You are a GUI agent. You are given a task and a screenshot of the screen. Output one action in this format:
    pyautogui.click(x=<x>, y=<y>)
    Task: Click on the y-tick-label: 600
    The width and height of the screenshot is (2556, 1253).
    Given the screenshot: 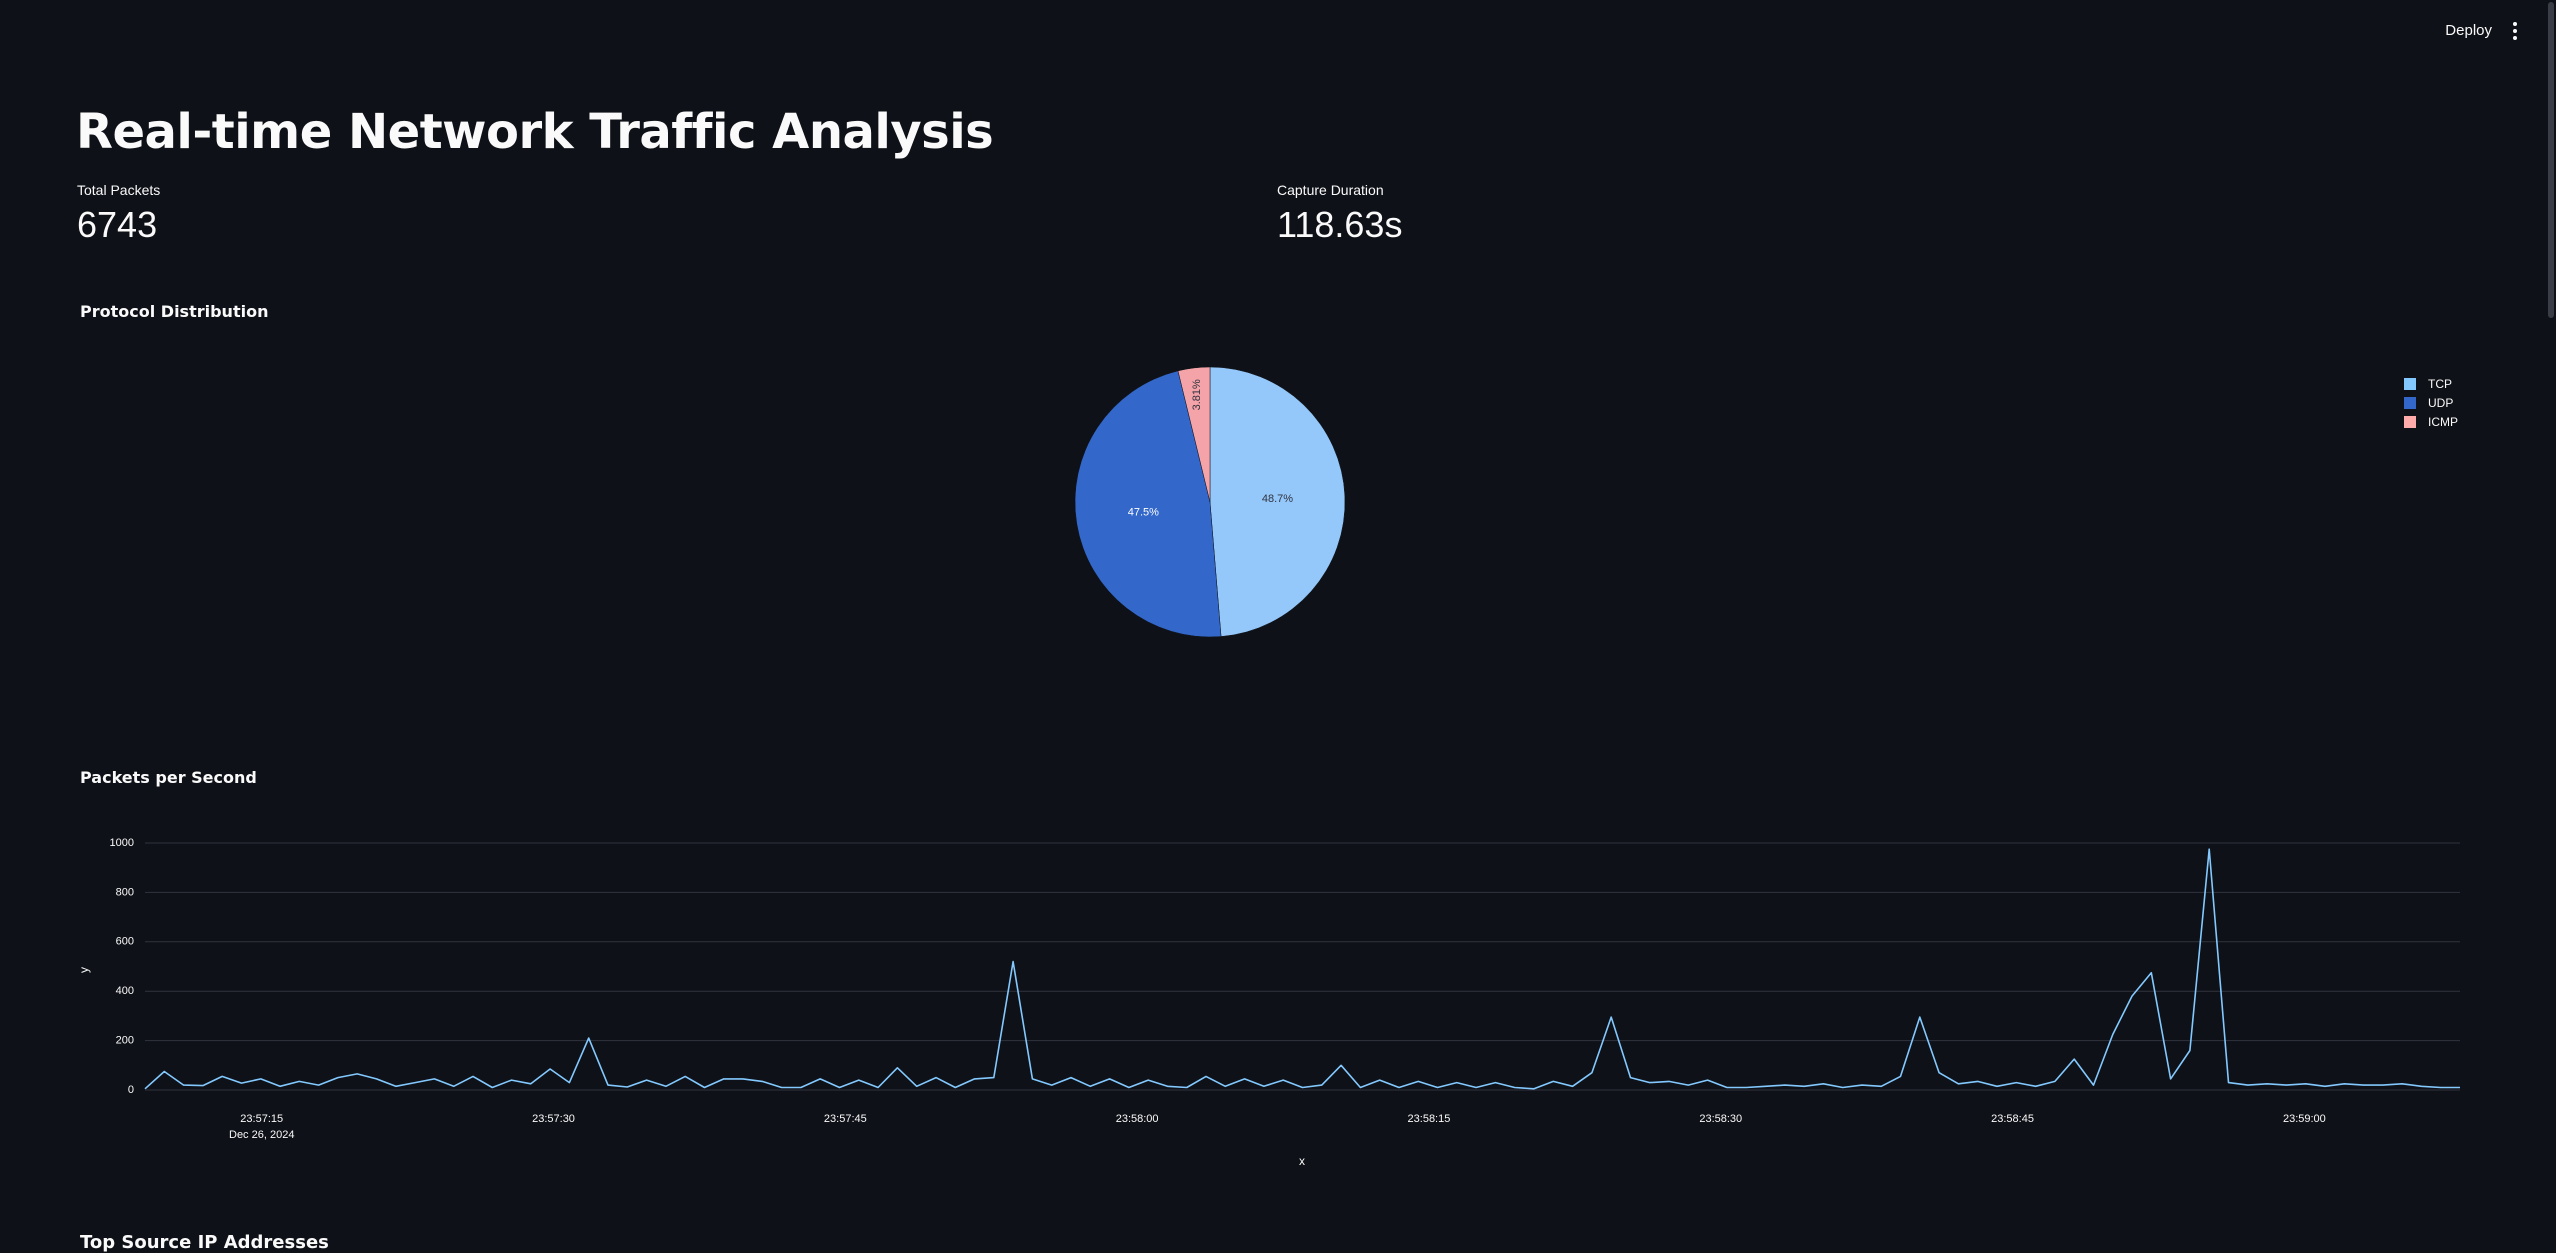 What is the action you would take?
    pyautogui.click(x=125, y=942)
    